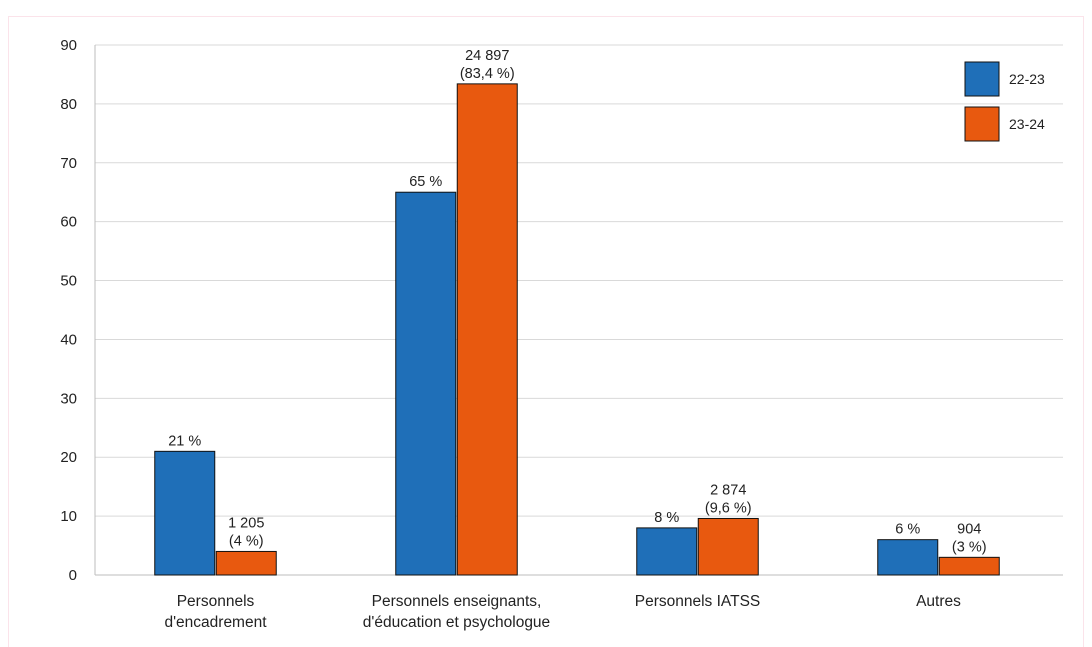 The height and width of the screenshot is (647, 1092). What do you see at coordinates (456, 622) in the screenshot?
I see `x-category-label: d'éducation et psychologue` at bounding box center [456, 622].